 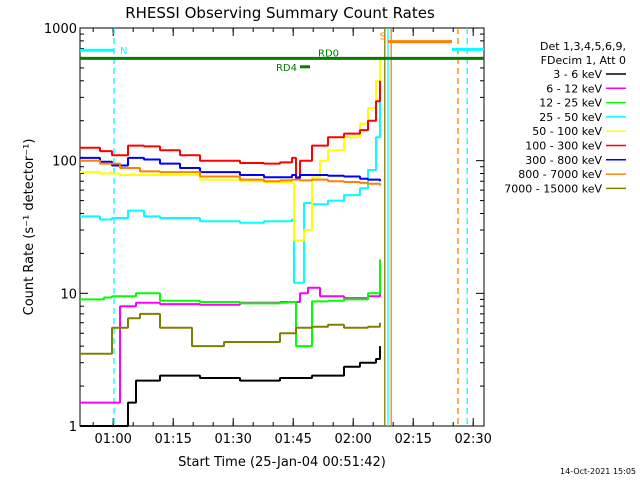 What do you see at coordinates (328, 53) in the screenshot?
I see `annotation-label: RD0` at bounding box center [328, 53].